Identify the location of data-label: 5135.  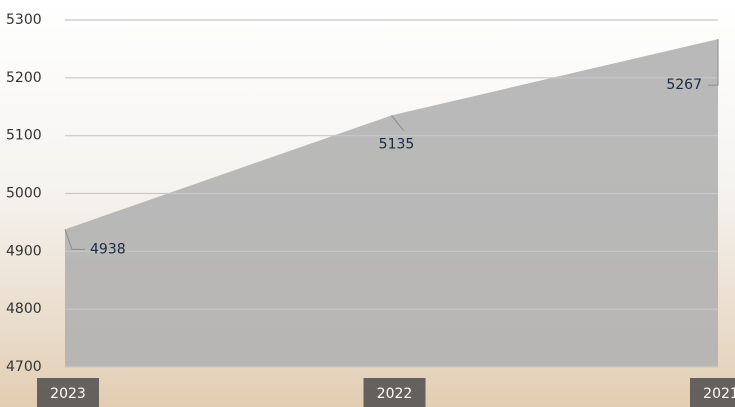
(397, 144).